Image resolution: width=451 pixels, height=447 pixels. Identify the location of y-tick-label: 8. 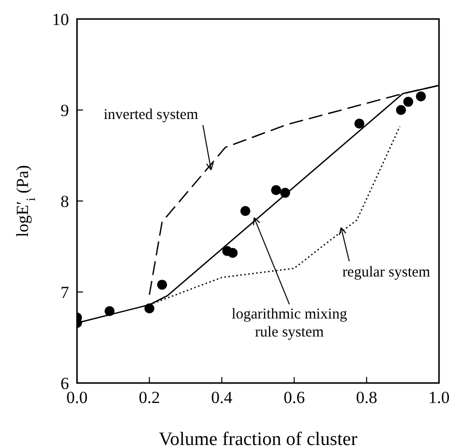
(64, 202).